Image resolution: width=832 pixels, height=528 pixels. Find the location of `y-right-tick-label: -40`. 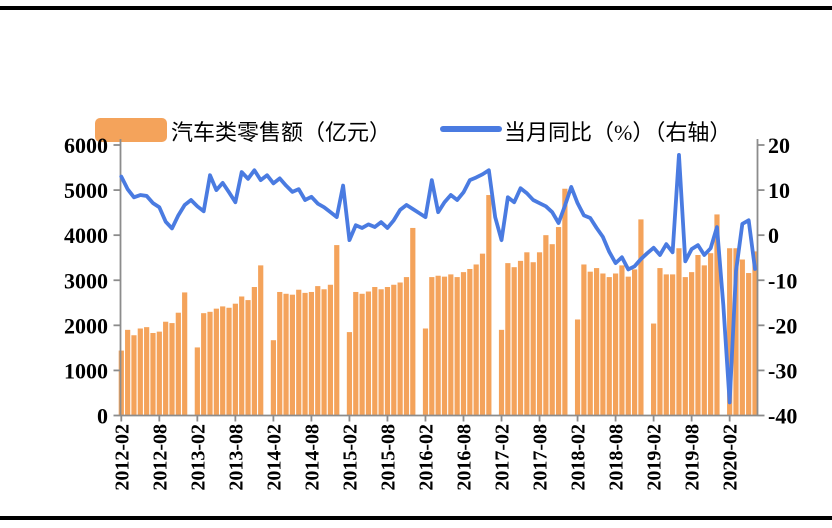

y-right-tick-label: -40 is located at coordinates (782, 416).